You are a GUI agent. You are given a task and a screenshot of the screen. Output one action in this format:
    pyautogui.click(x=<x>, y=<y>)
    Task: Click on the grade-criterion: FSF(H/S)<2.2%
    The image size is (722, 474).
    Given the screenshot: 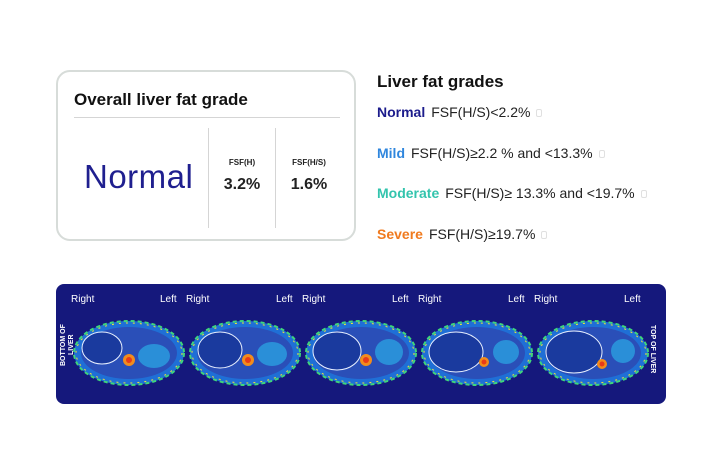 What is the action you would take?
    pyautogui.click(x=481, y=112)
    